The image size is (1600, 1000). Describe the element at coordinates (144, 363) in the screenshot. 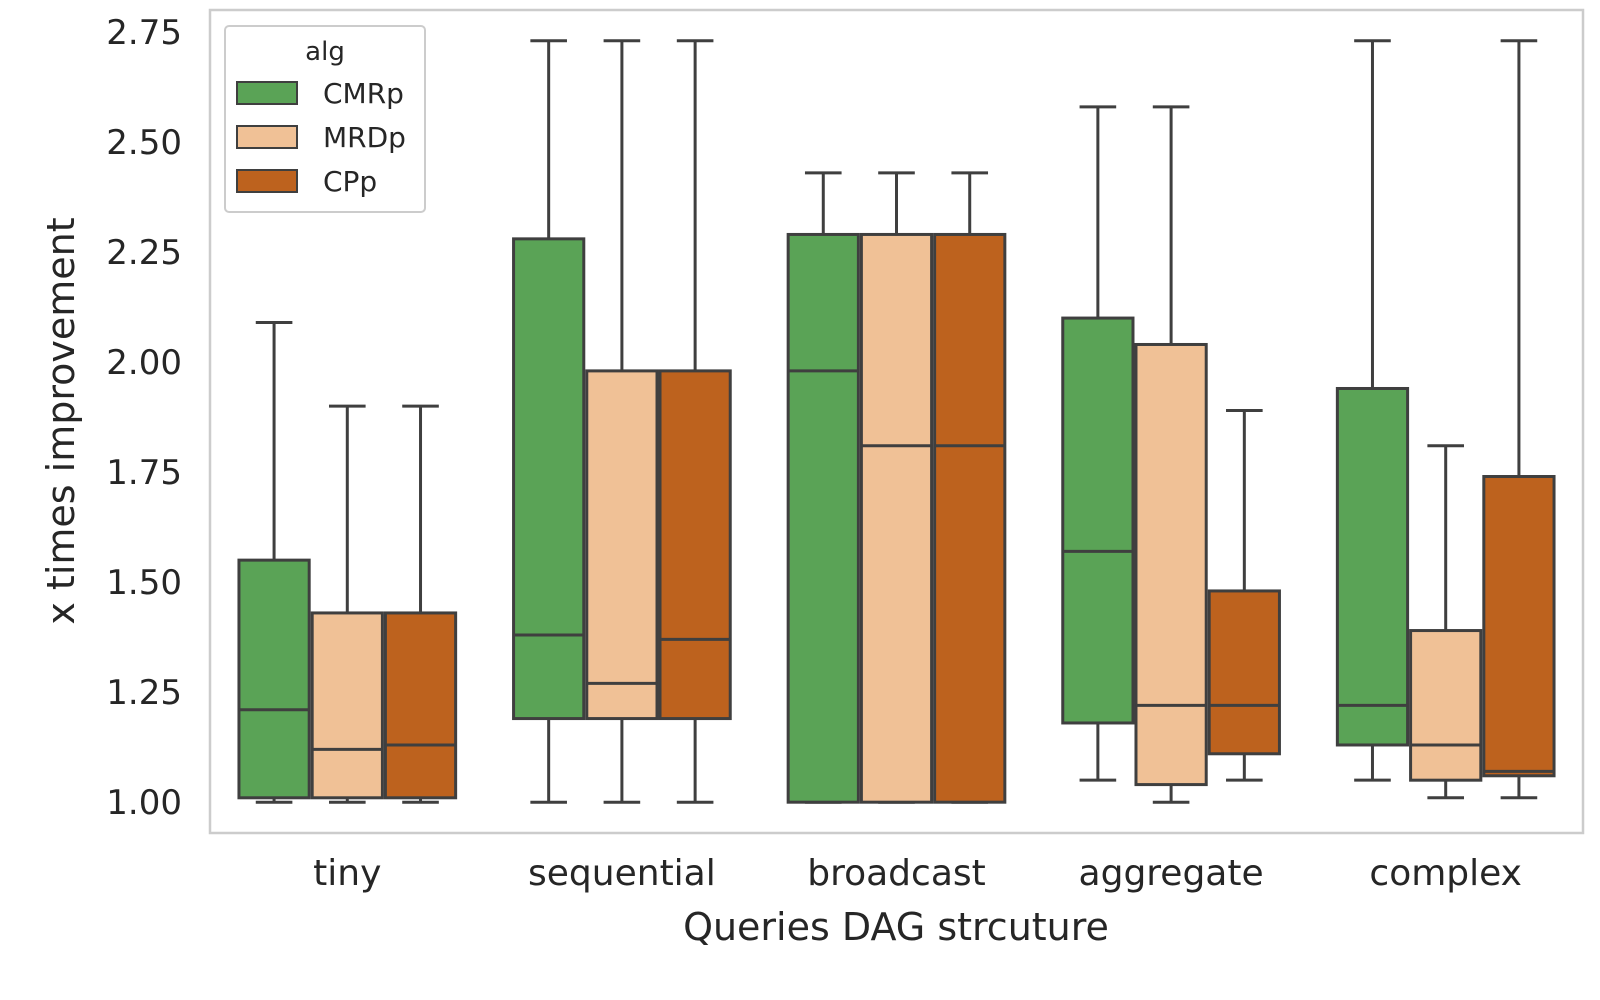

I see `y-tick-label: 2.00` at that location.